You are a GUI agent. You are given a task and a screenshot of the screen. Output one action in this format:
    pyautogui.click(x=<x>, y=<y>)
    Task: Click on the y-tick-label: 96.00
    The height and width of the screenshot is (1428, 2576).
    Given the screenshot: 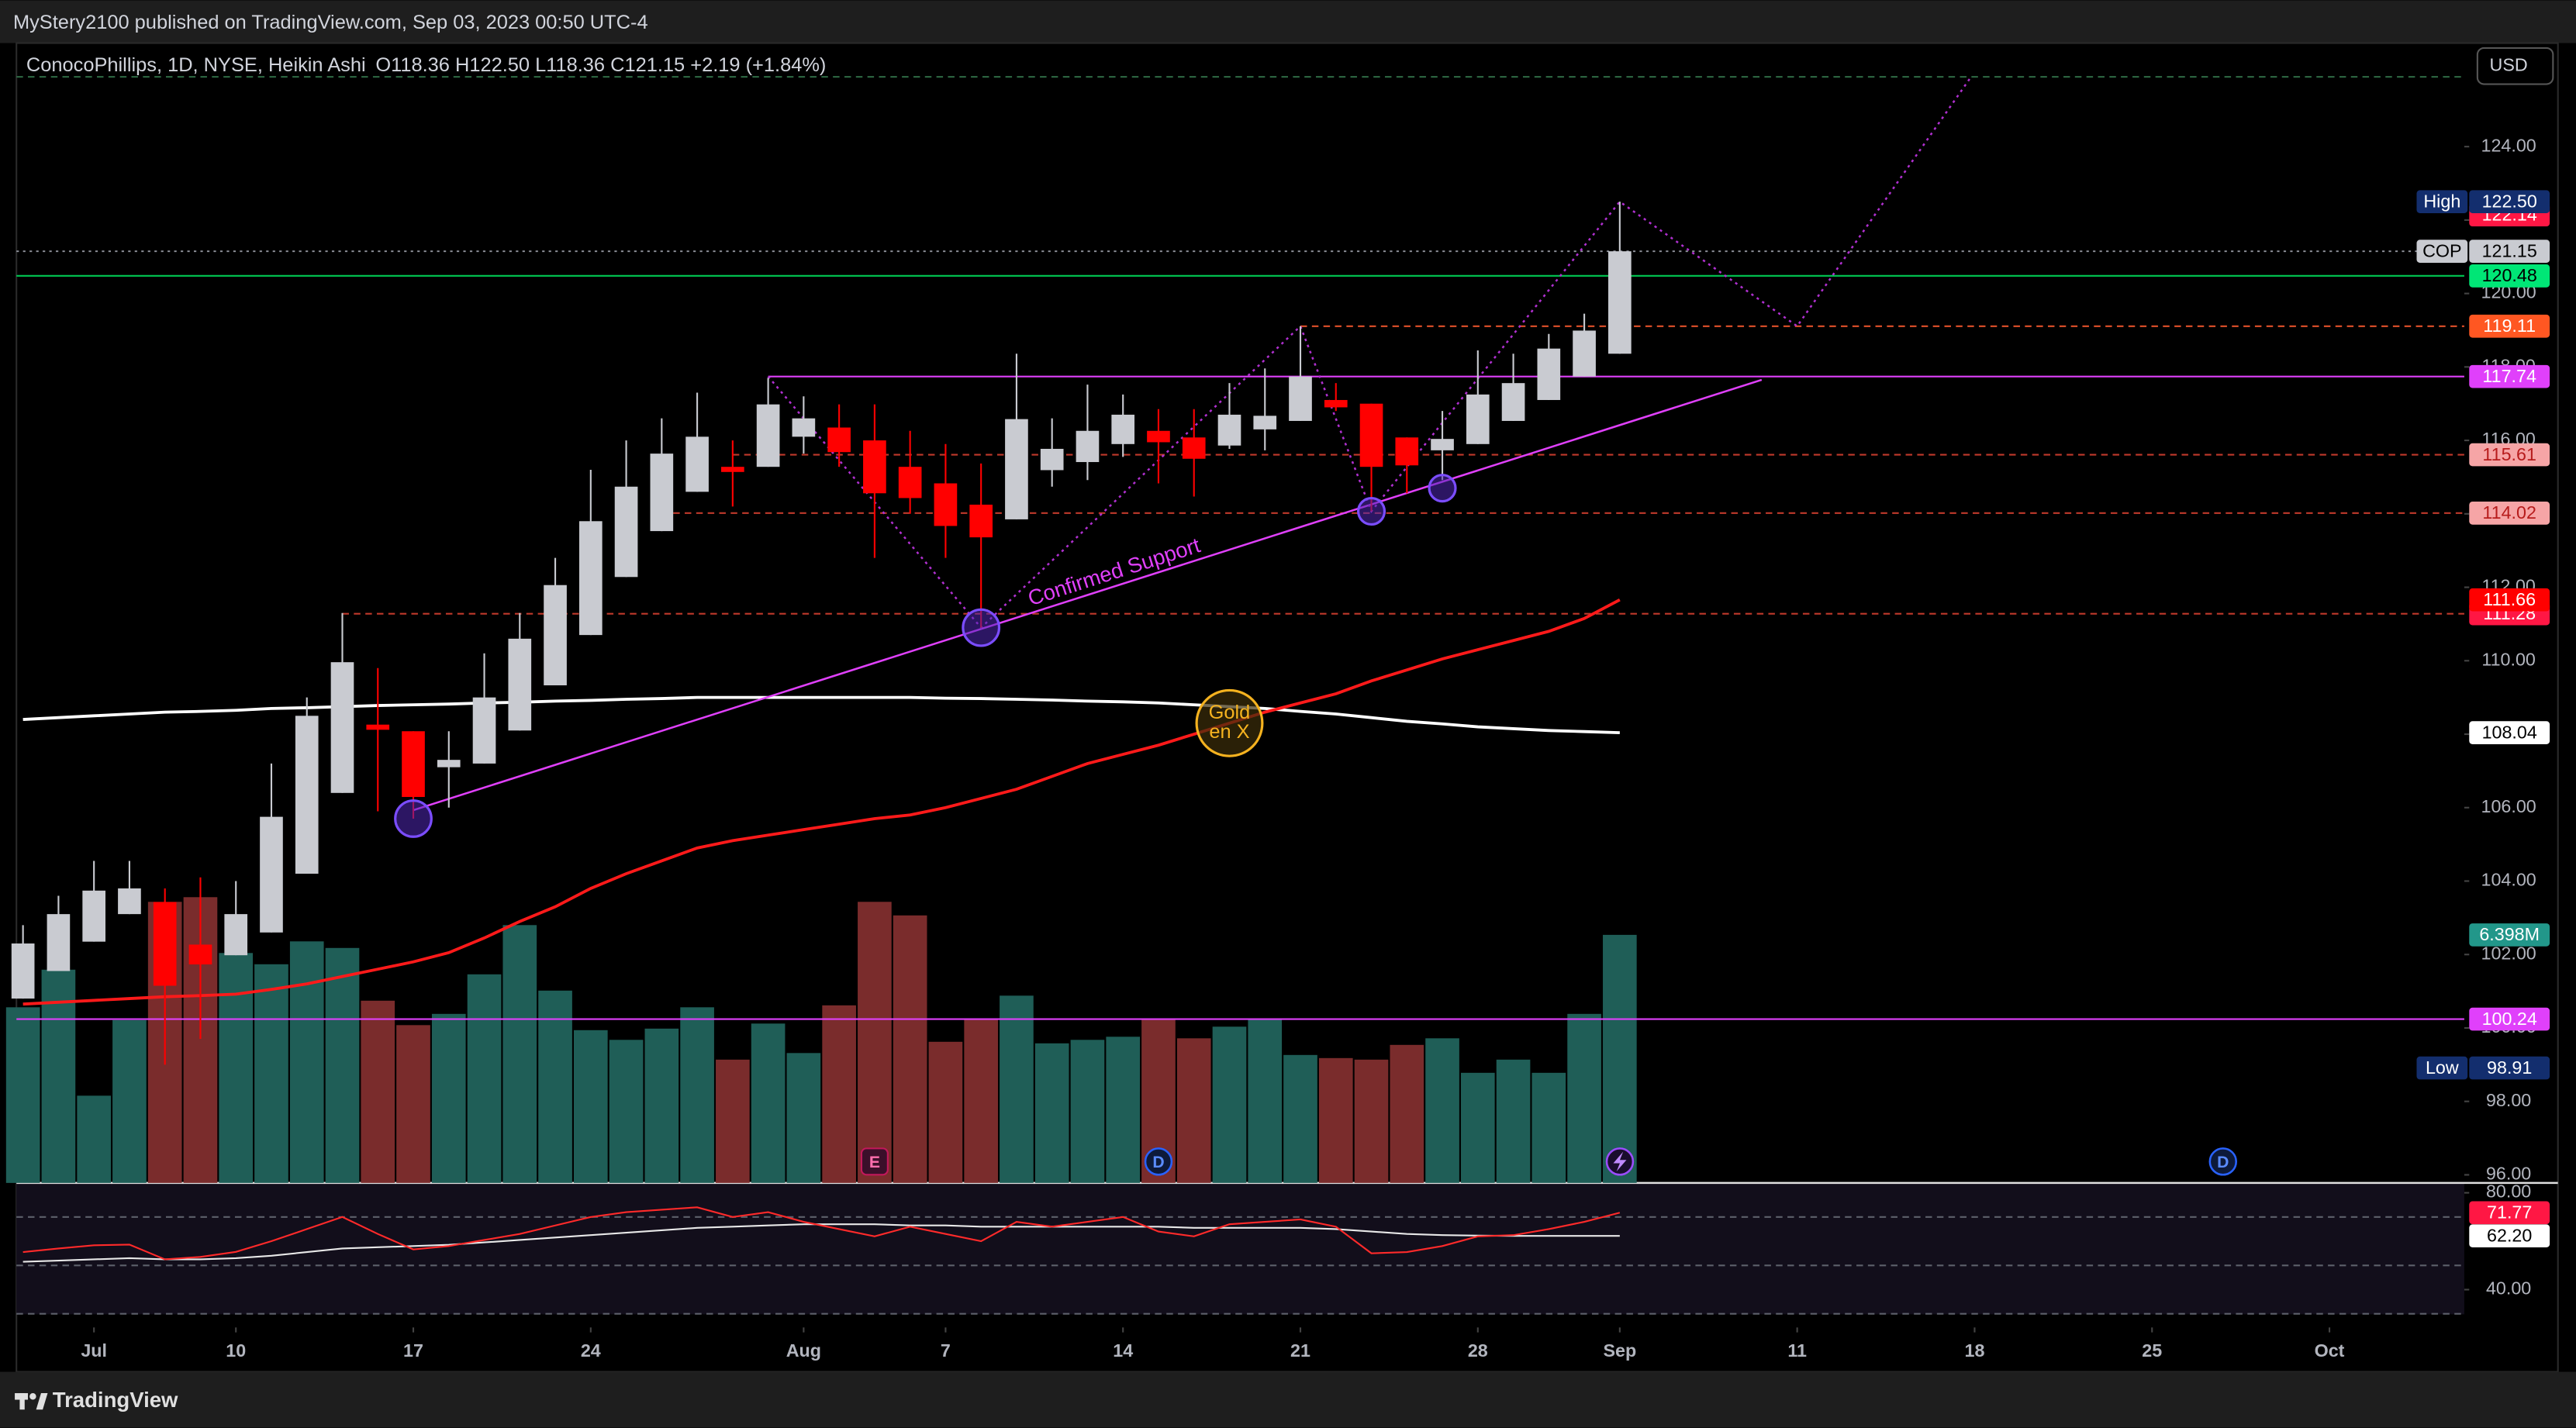 What is the action you would take?
    pyautogui.click(x=2508, y=1174)
    